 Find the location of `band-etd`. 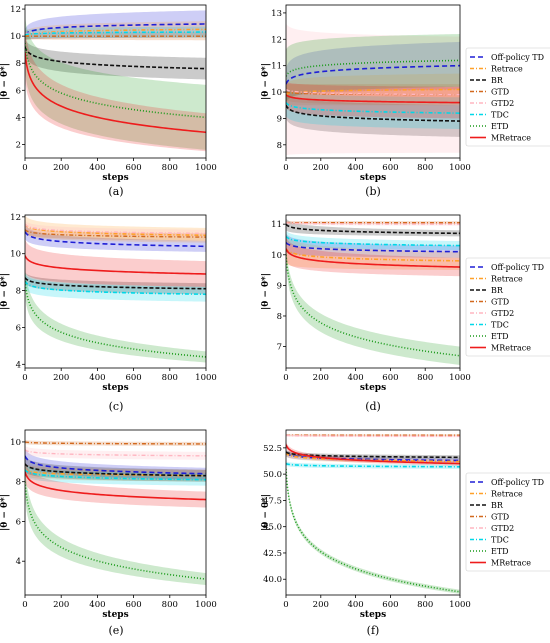

band-etd is located at coordinates (373, 305).